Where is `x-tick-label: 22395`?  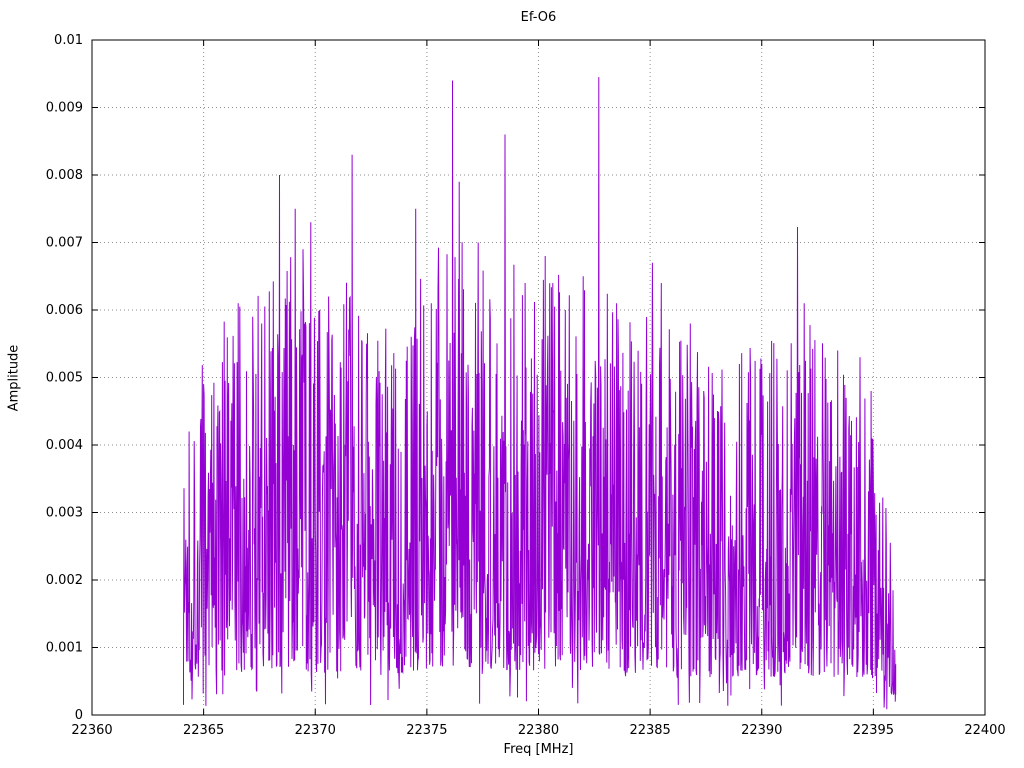
x-tick-label: 22395 is located at coordinates (873, 730).